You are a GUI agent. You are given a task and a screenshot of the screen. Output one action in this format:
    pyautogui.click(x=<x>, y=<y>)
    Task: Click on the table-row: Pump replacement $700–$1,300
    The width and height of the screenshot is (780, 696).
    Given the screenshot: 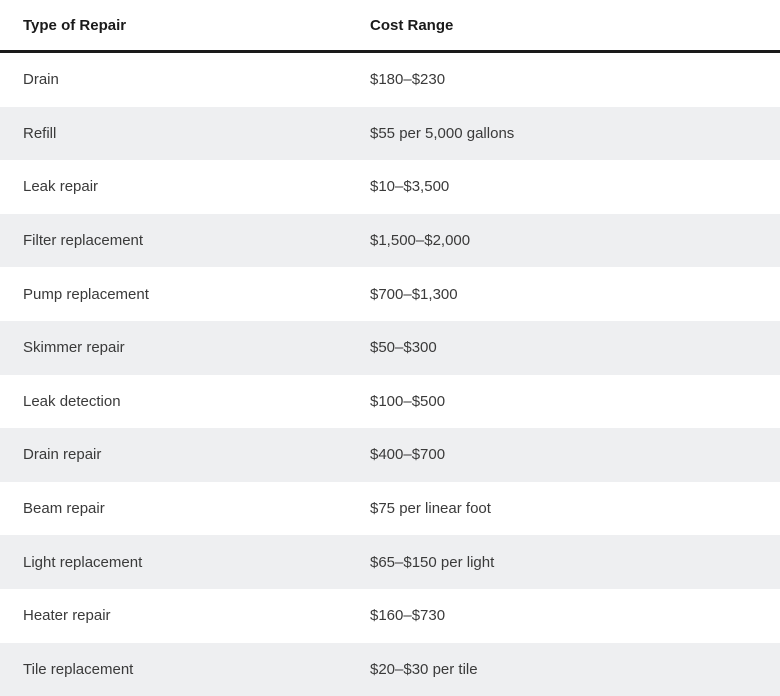 What is the action you would take?
    pyautogui.click(x=390, y=294)
    